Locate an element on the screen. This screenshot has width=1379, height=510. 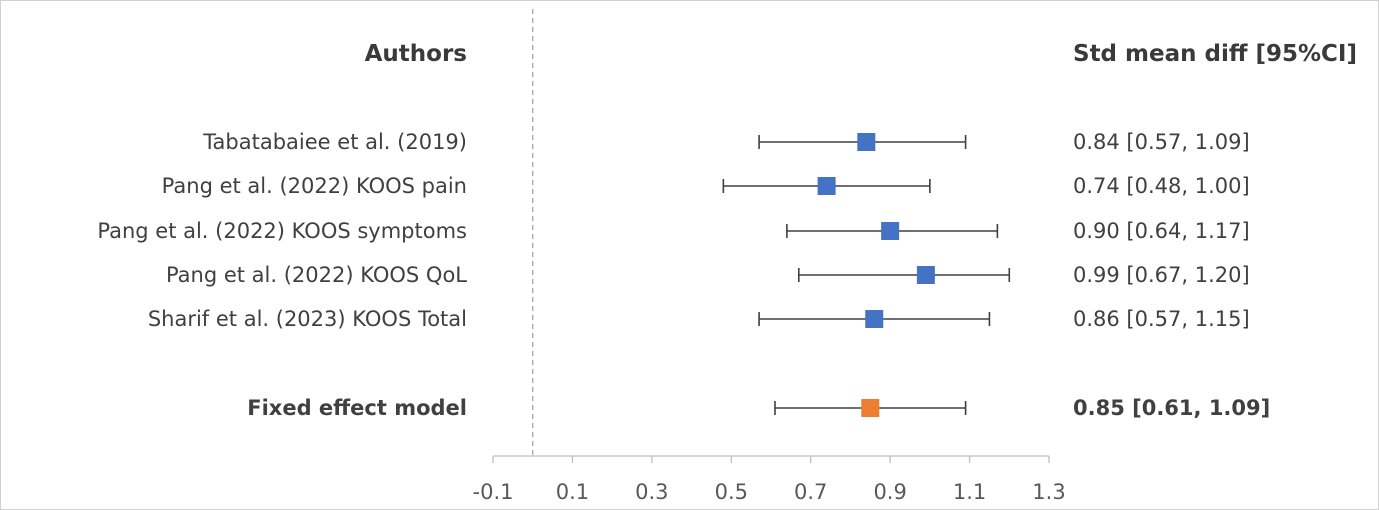
x-tick-label: -0.1 is located at coordinates (493, 492).